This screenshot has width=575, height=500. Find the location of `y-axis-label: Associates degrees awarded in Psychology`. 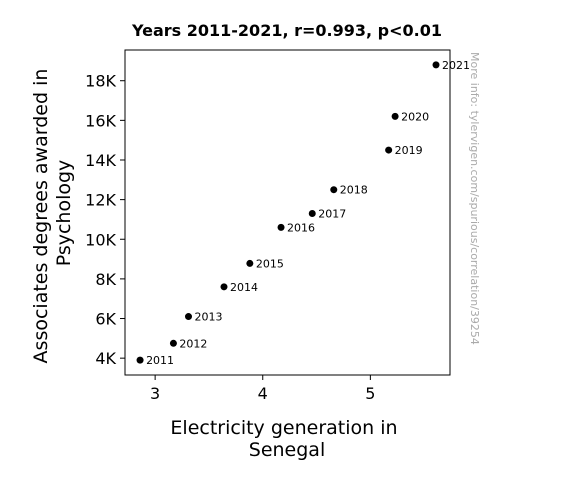

y-axis-label: Associates degrees awarded in Psychology is located at coordinates (52, 213).